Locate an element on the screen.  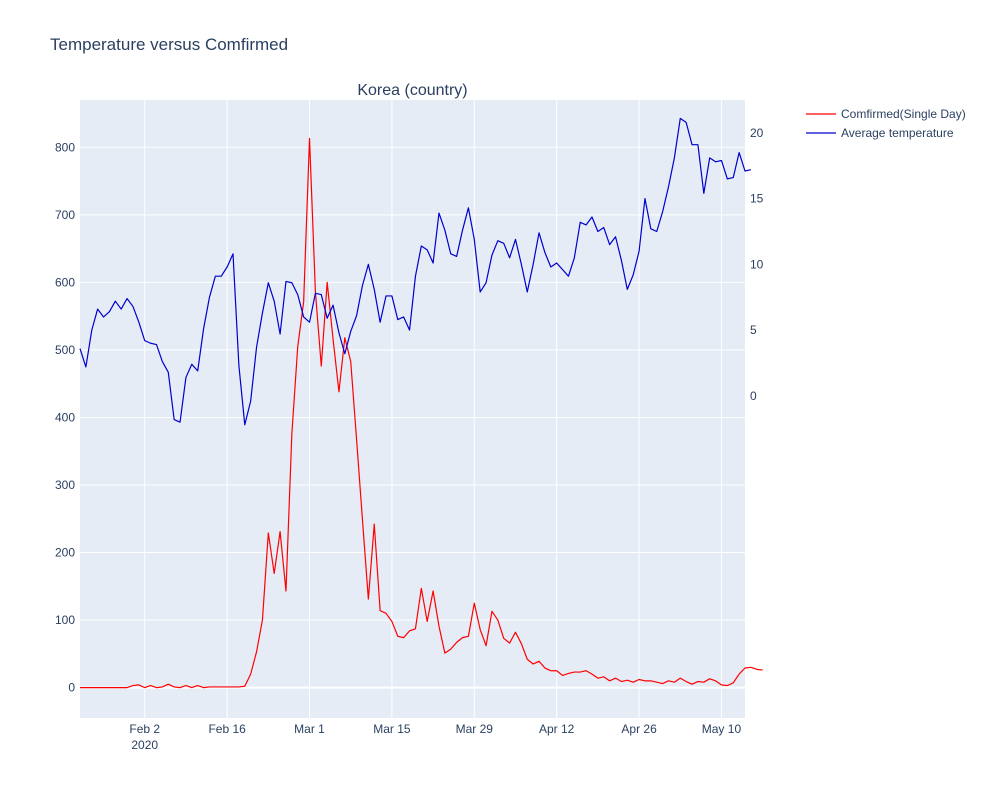
x-tick-label: Feb 2 is located at coordinates (144, 729).